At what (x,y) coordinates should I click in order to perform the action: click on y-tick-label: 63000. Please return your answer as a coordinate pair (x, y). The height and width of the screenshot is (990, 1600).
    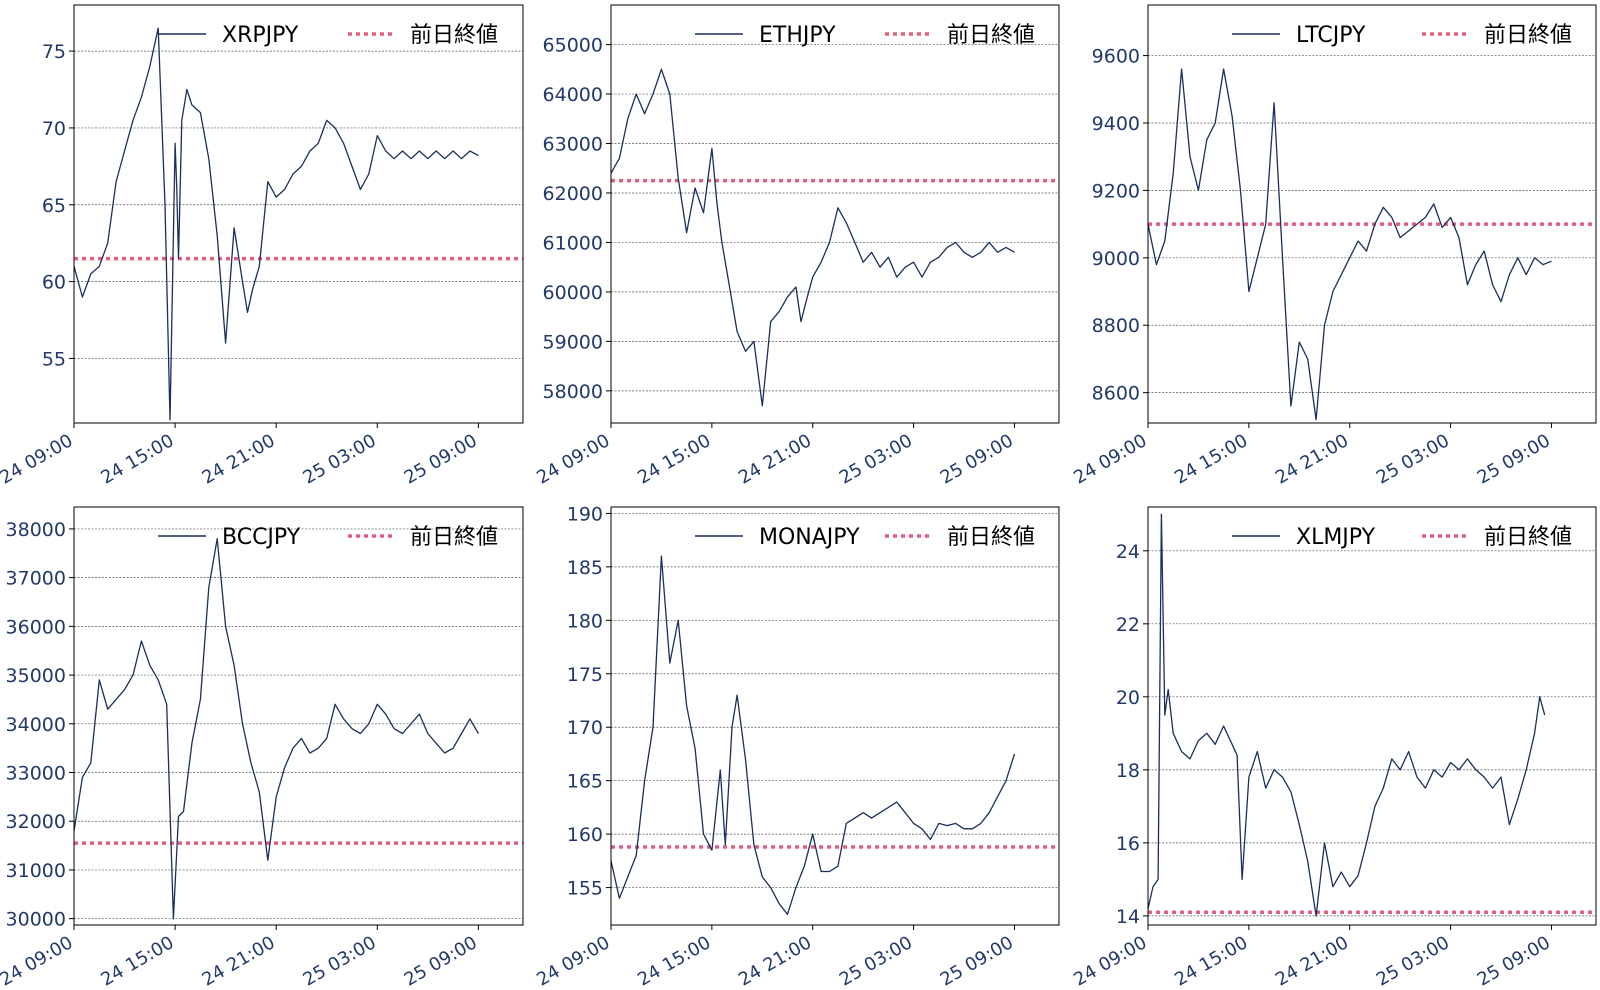
    Looking at the image, I should click on (573, 145).